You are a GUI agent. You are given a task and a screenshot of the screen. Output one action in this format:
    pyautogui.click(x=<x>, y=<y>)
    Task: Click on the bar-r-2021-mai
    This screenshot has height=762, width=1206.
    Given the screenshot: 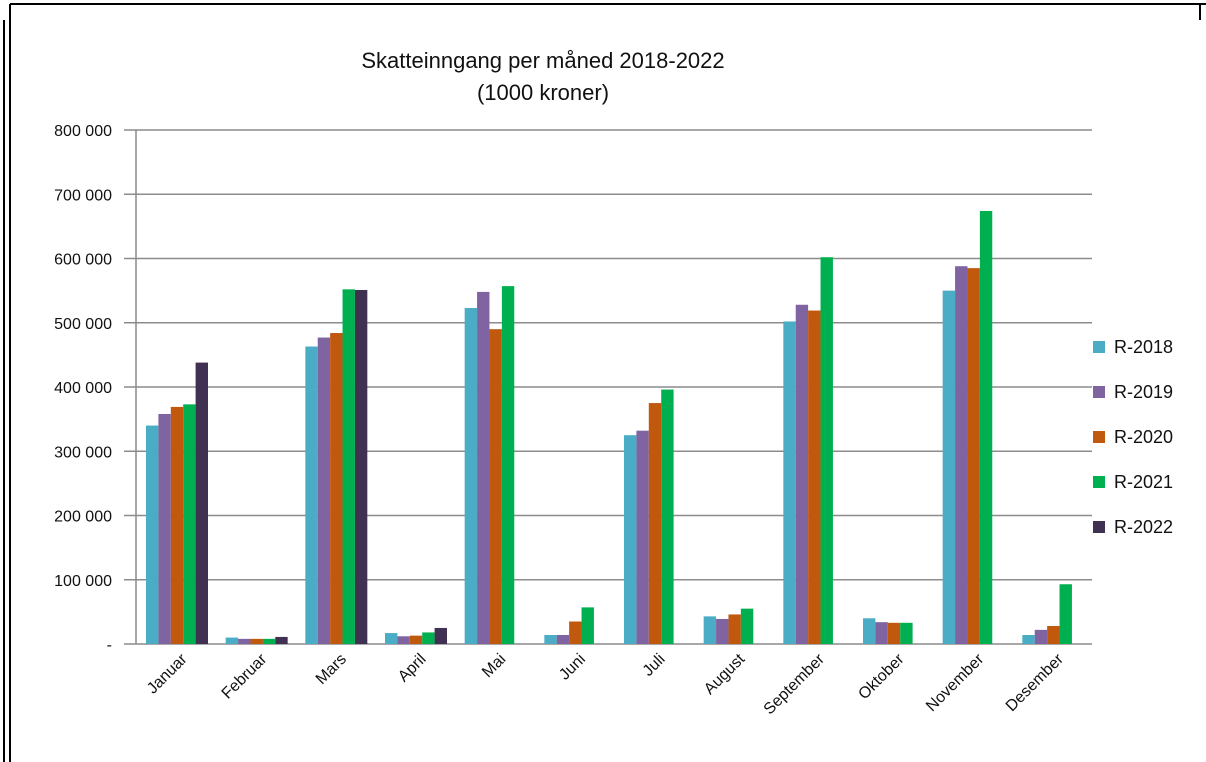 What is the action you would take?
    pyautogui.click(x=508, y=465)
    